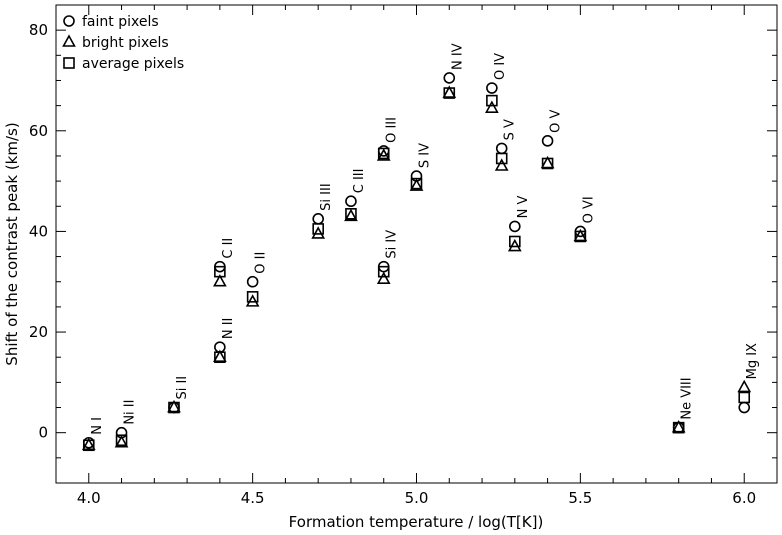 This screenshot has height=535, width=782. What do you see at coordinates (392, 244) in the screenshot?
I see `ion-label: Si IV` at bounding box center [392, 244].